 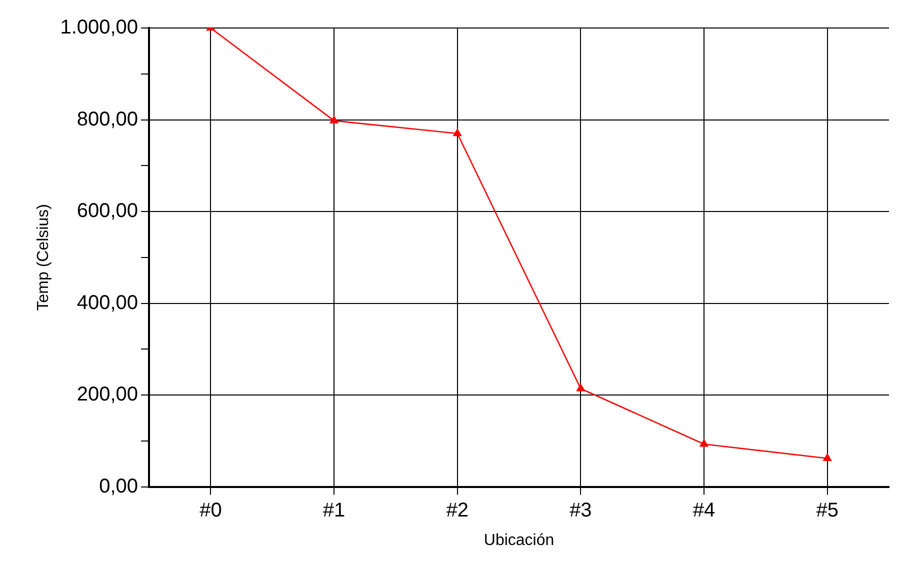 What do you see at coordinates (107, 395) in the screenshot?
I see `y-tick-label: 200,00` at bounding box center [107, 395].